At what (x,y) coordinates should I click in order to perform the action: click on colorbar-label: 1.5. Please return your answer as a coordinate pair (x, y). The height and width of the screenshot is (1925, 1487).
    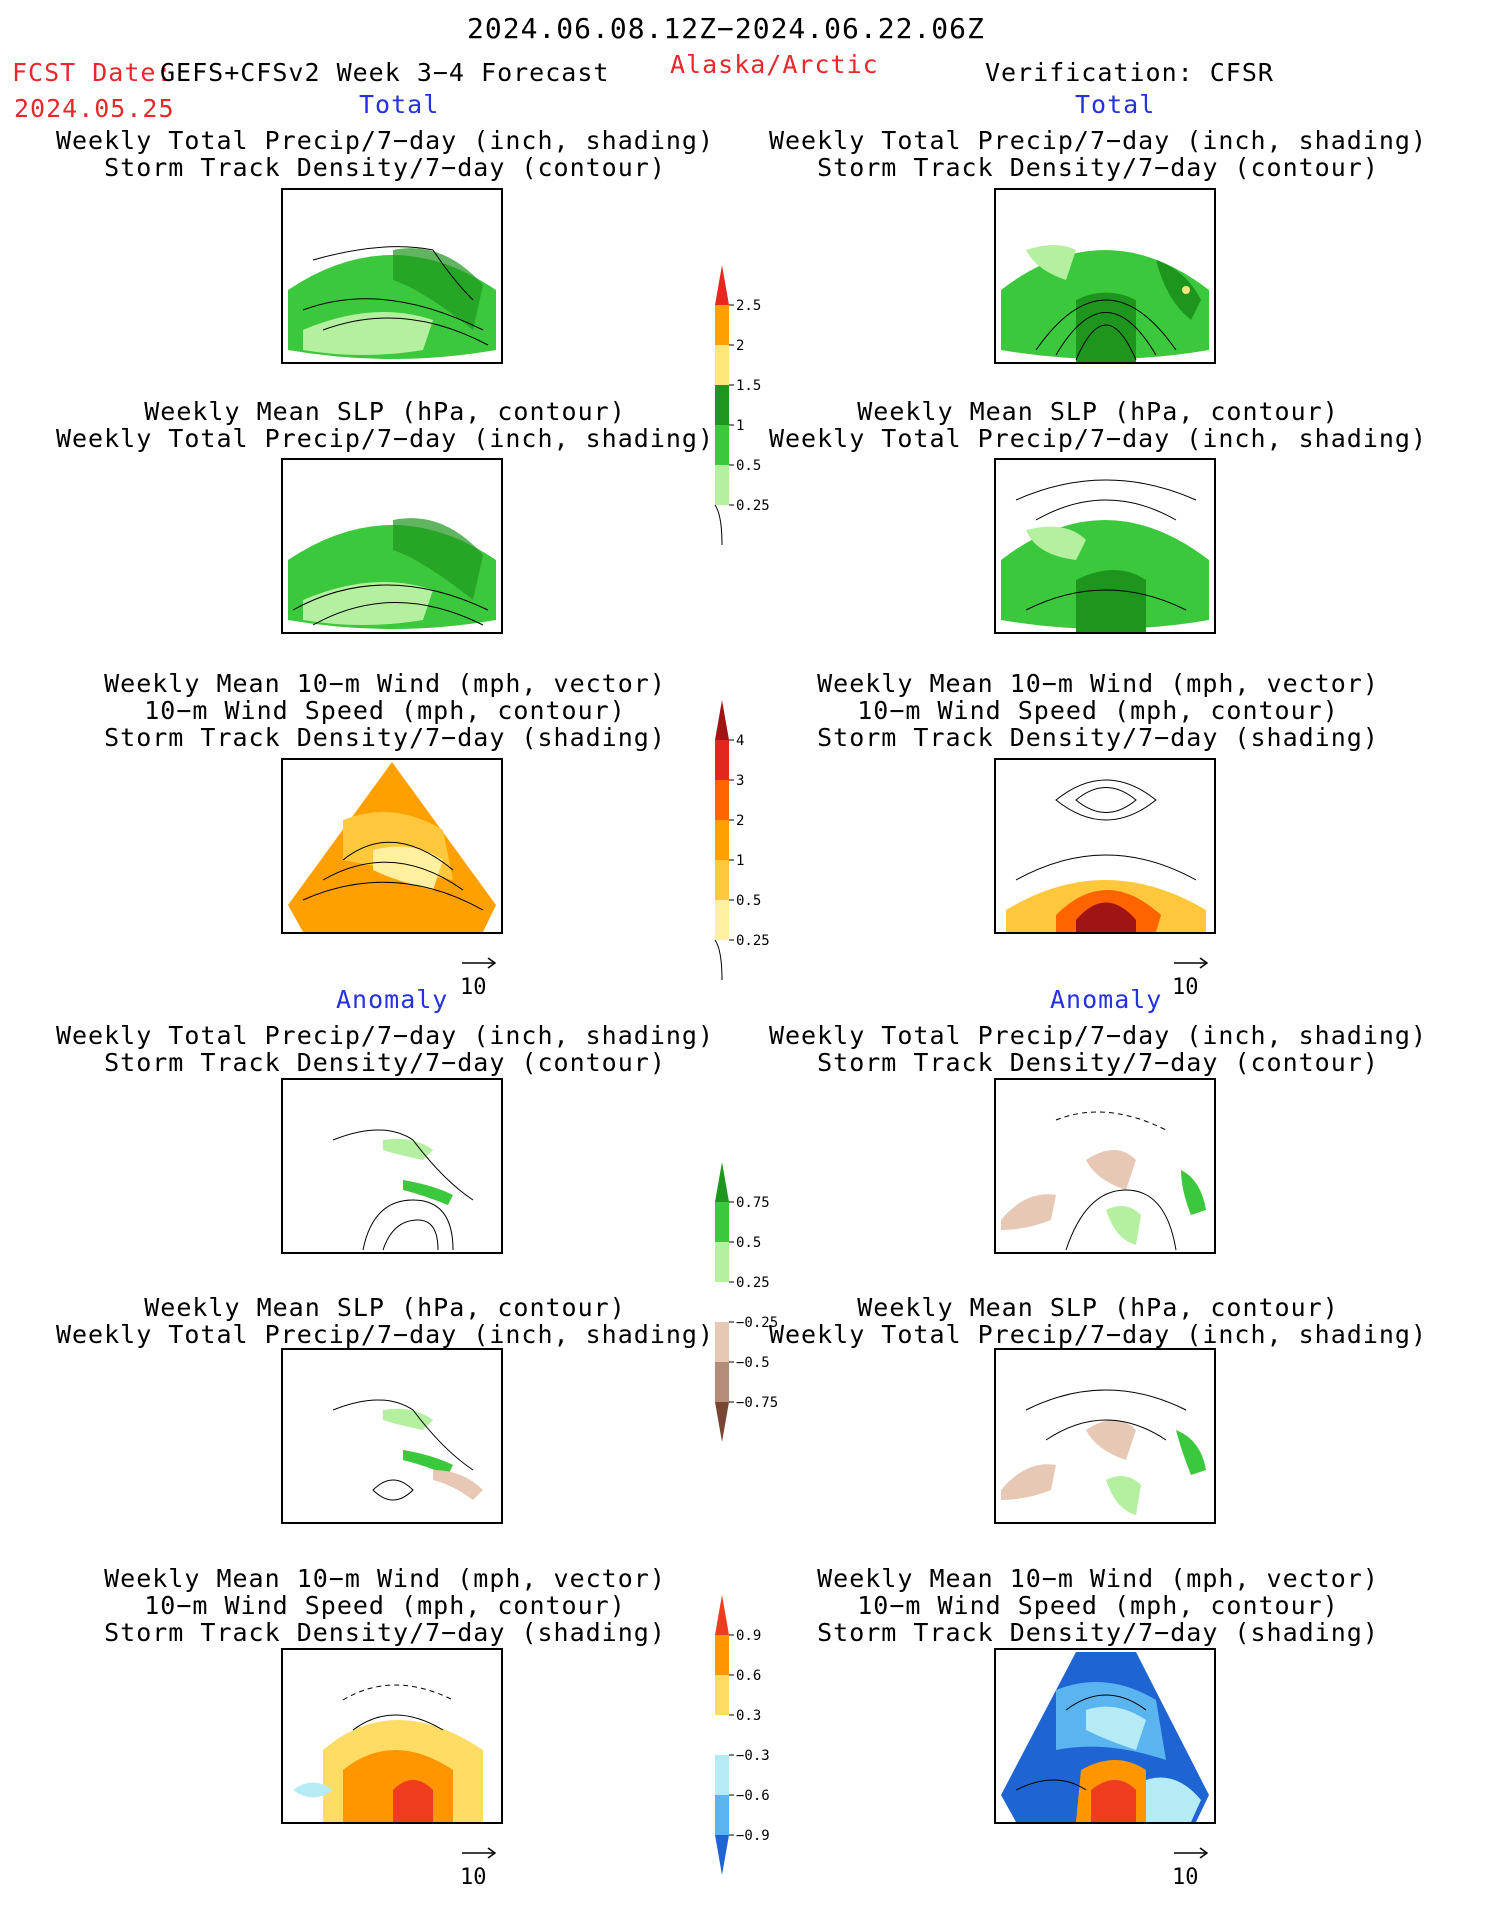
    Looking at the image, I should click on (748, 386).